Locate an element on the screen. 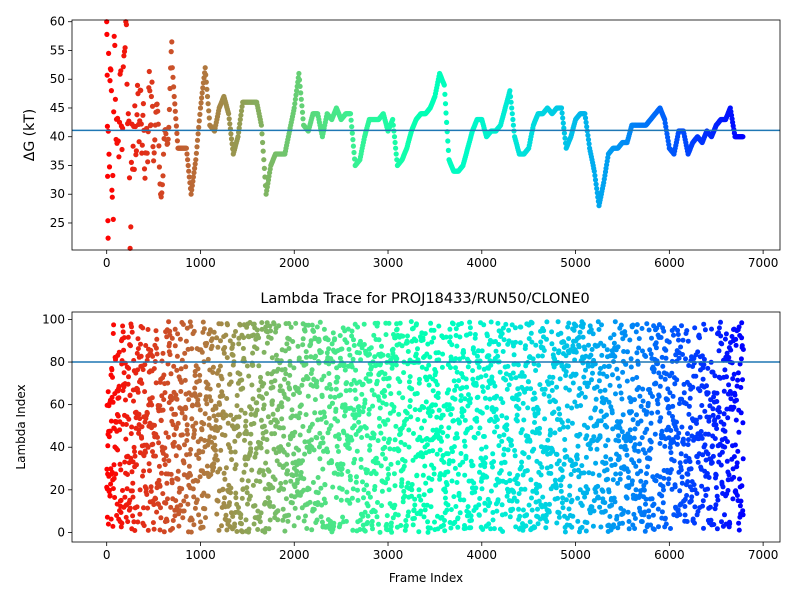  x-tick-label: 1000 is located at coordinates (200, 555).